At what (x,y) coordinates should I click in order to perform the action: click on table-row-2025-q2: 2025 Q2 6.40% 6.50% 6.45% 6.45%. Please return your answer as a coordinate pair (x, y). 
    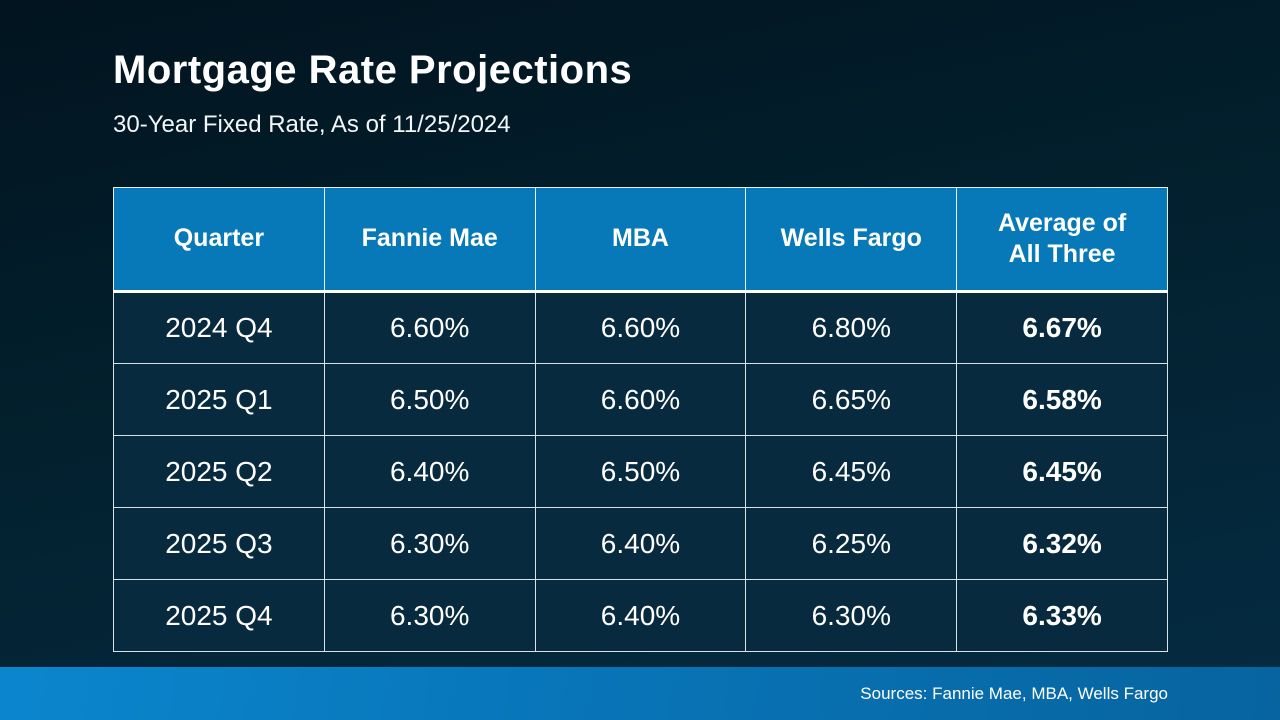
    Looking at the image, I should click on (640, 471).